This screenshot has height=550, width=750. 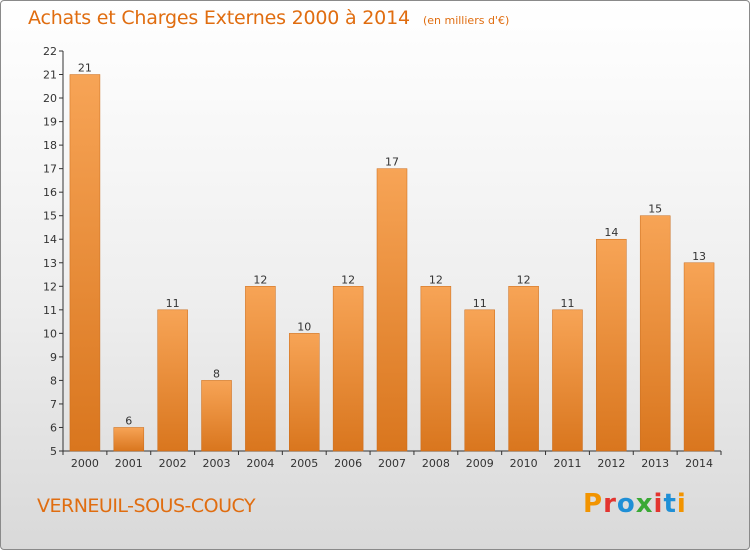 I want to click on x-tick-label: 2005, so click(x=304, y=463).